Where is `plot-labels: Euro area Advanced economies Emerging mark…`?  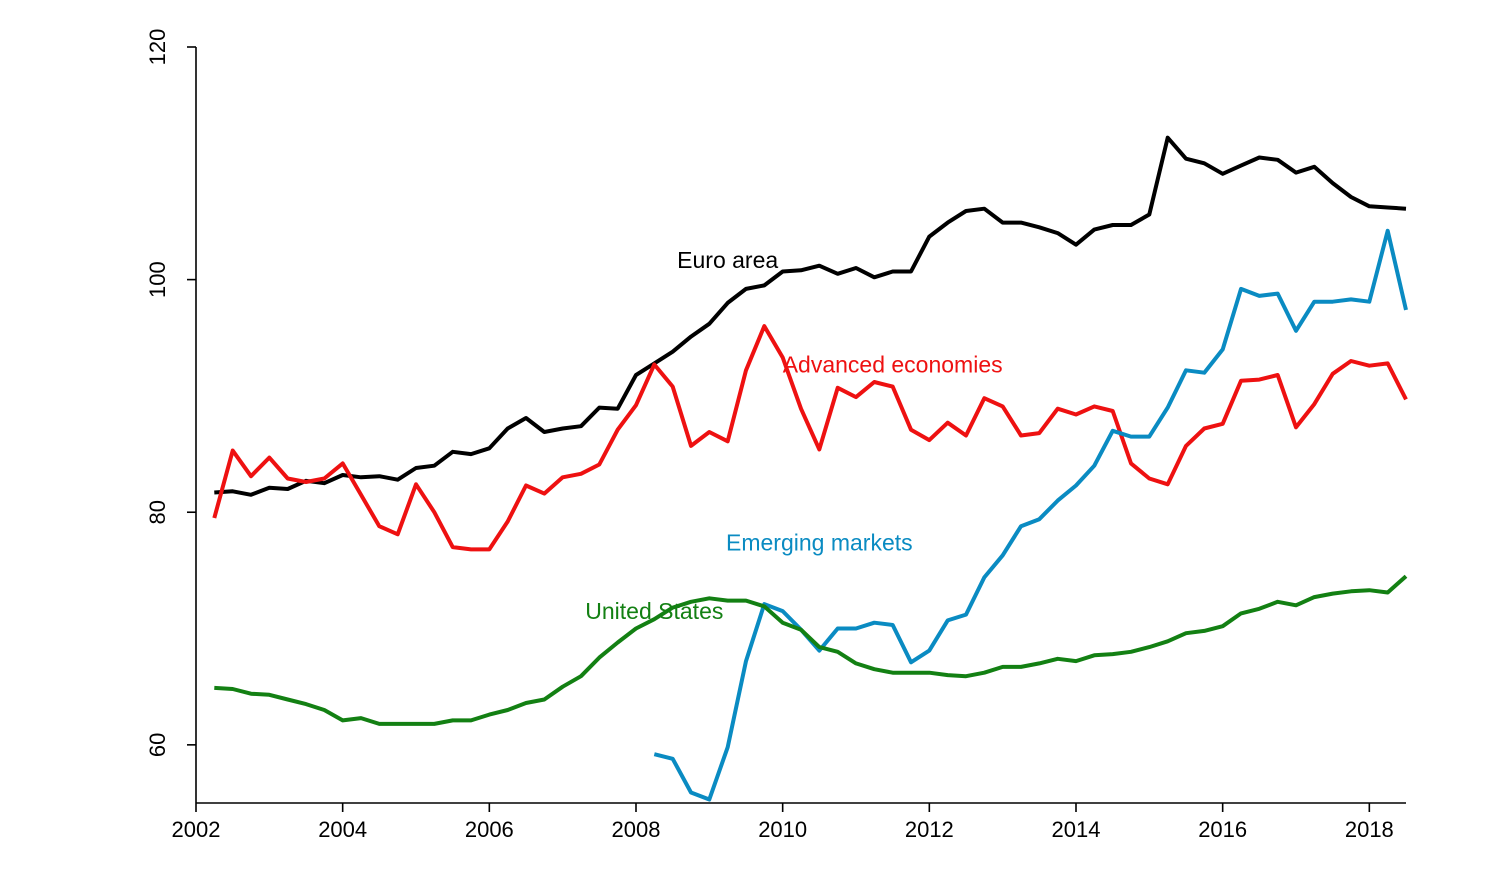 plot-labels: Euro area Advanced economies Emerging mark… is located at coordinates (793, 435).